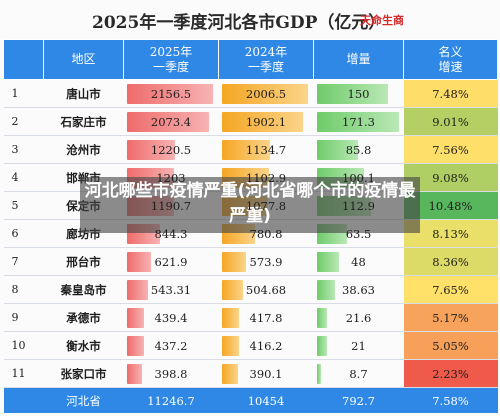  Describe the element at coordinates (23, 149) in the screenshot. I see `rank-cell: 3` at that location.